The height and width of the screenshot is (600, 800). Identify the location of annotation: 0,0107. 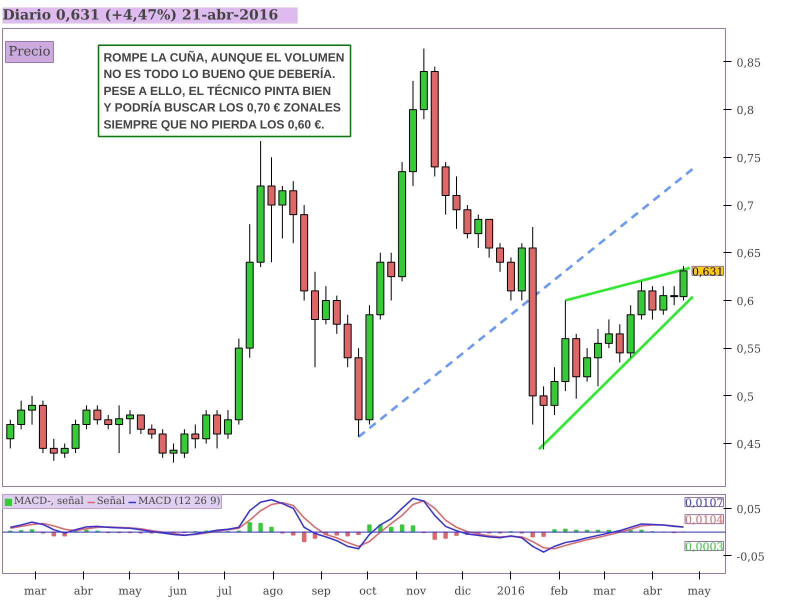
(704, 503).